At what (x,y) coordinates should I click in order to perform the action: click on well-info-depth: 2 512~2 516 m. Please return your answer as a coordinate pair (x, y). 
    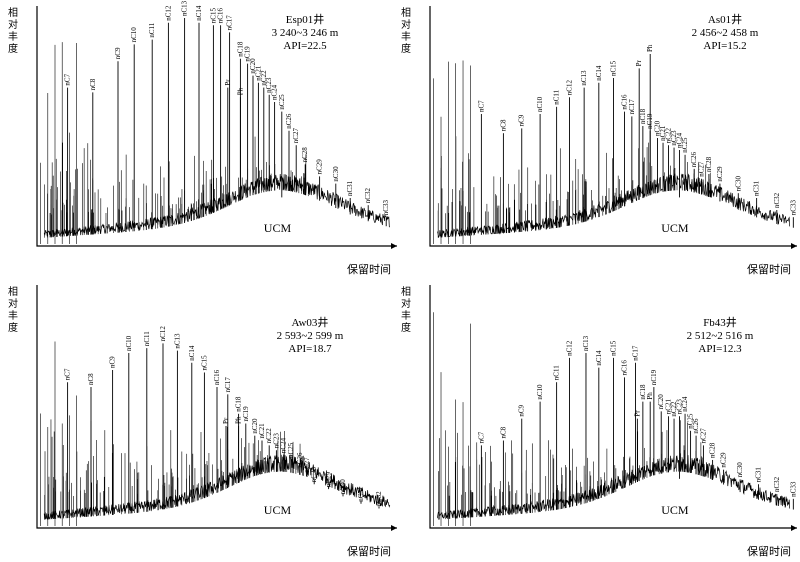
    Looking at the image, I should click on (720, 336).